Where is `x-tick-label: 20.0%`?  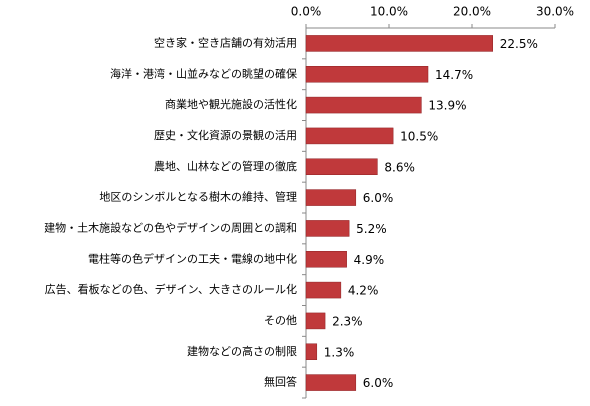 x-tick-label: 20.0% is located at coordinates (472, 12).